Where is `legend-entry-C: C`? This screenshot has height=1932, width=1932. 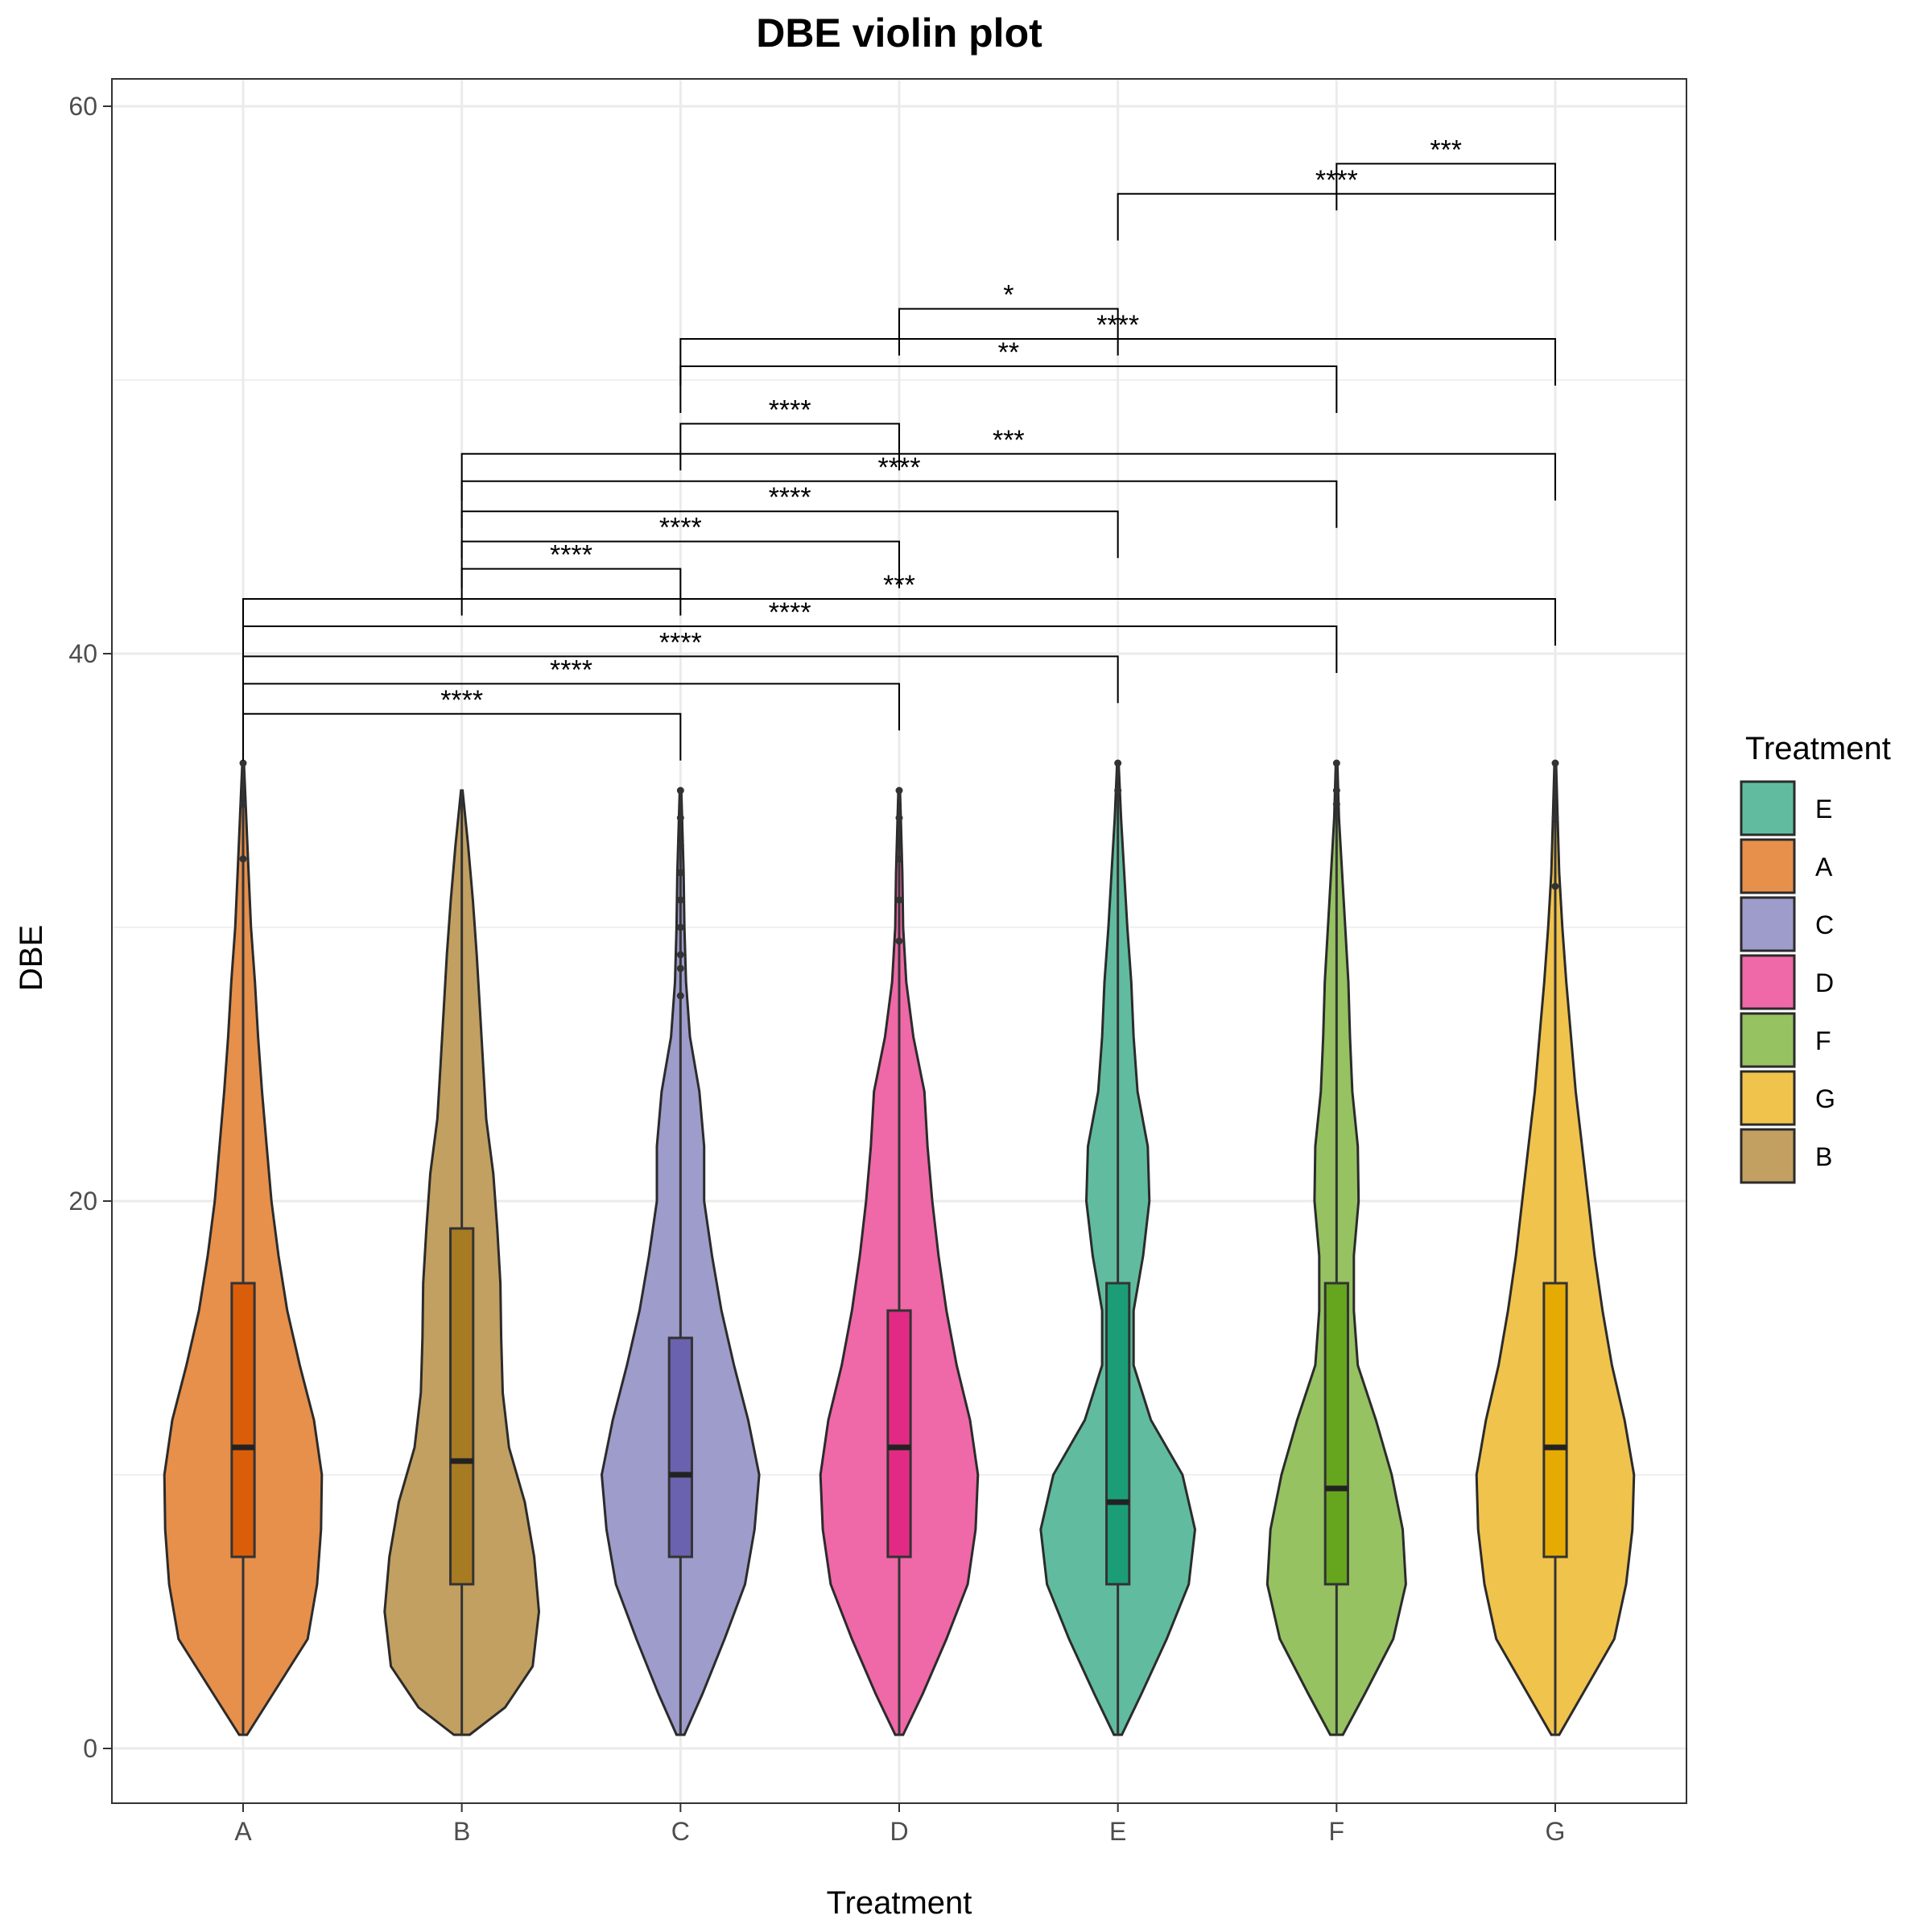 legend-entry-C: C is located at coordinates (1787, 924).